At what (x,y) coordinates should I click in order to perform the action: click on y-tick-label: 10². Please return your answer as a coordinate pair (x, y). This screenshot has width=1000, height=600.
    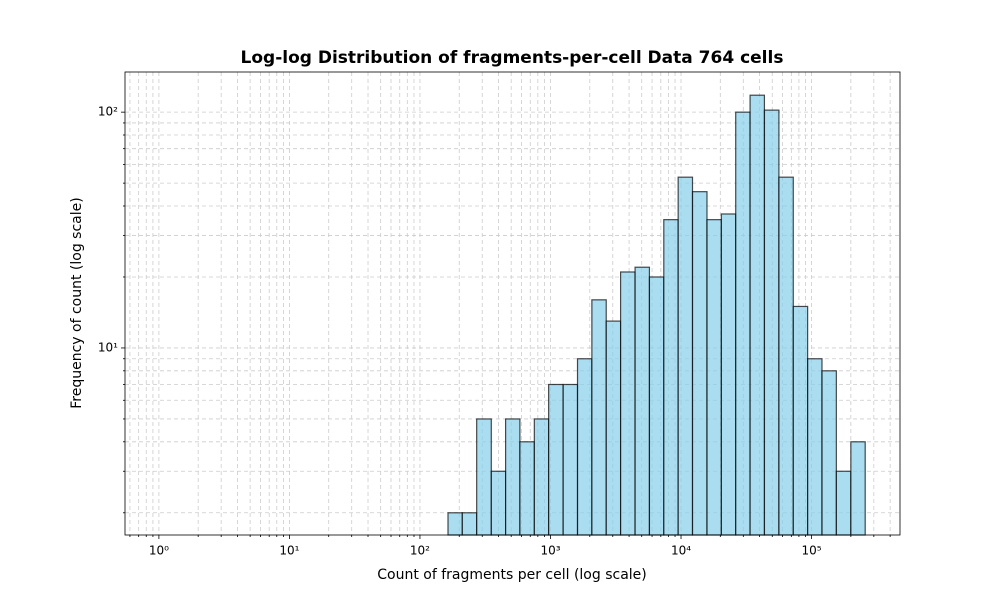
    Looking at the image, I should click on (108, 112).